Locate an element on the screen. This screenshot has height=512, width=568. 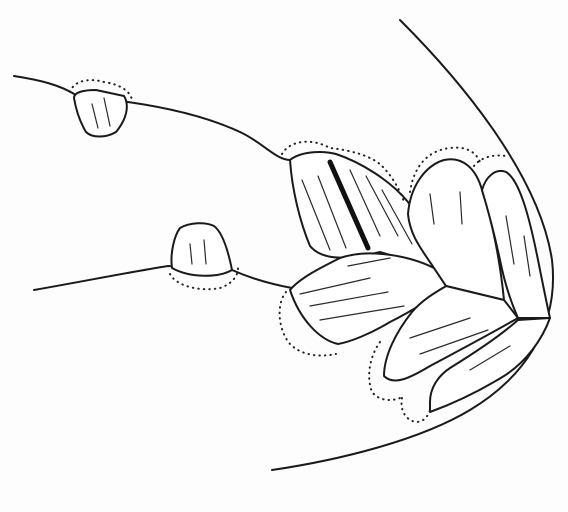
bottom-right-tooth-hatch is located at coordinates (490, 358).